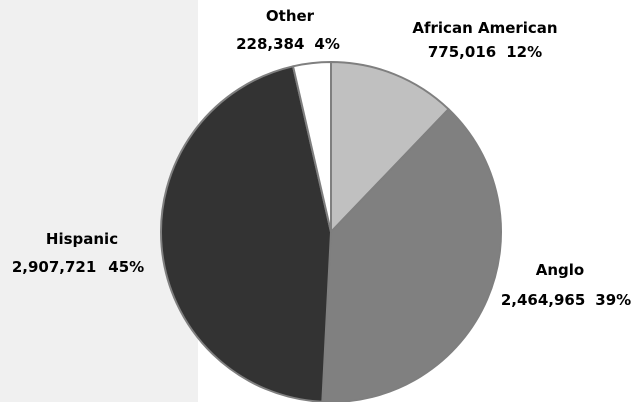 The width and height of the screenshot is (644, 402). Describe the element at coordinates (270, 44) in the screenshot. I see `slice-value-other: 228,384` at that location.